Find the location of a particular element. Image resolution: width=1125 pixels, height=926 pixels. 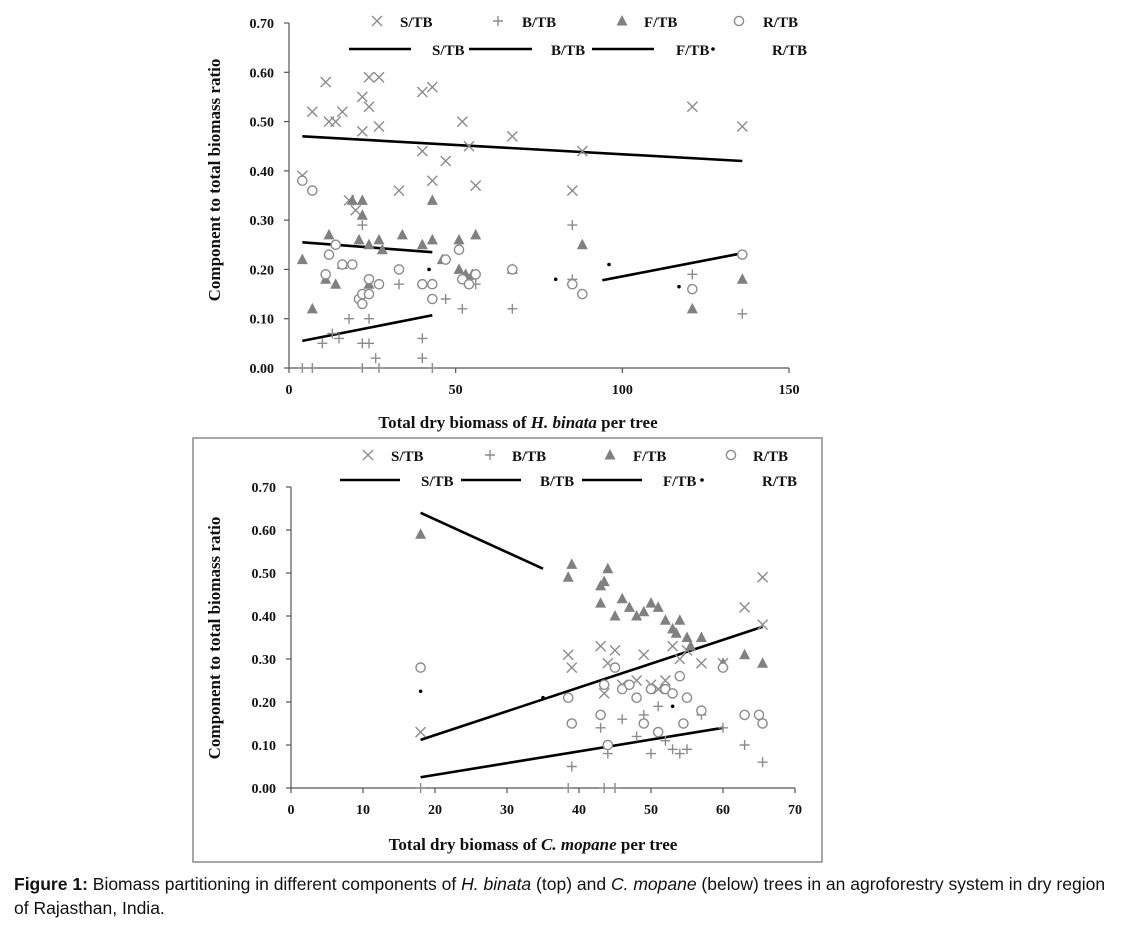

trend-line-b-tb is located at coordinates (572, 752).